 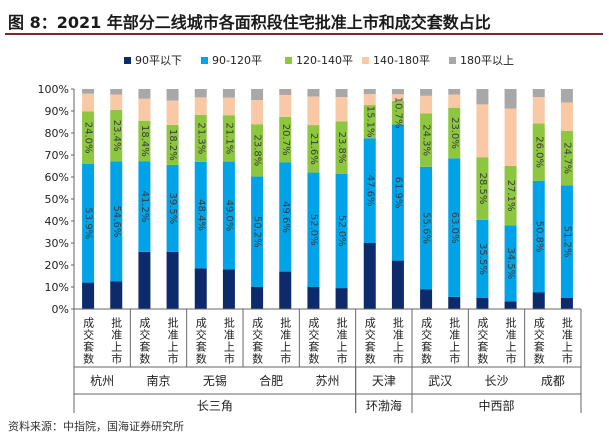 I want to click on data-label: 41.2%, so click(x=144, y=207).